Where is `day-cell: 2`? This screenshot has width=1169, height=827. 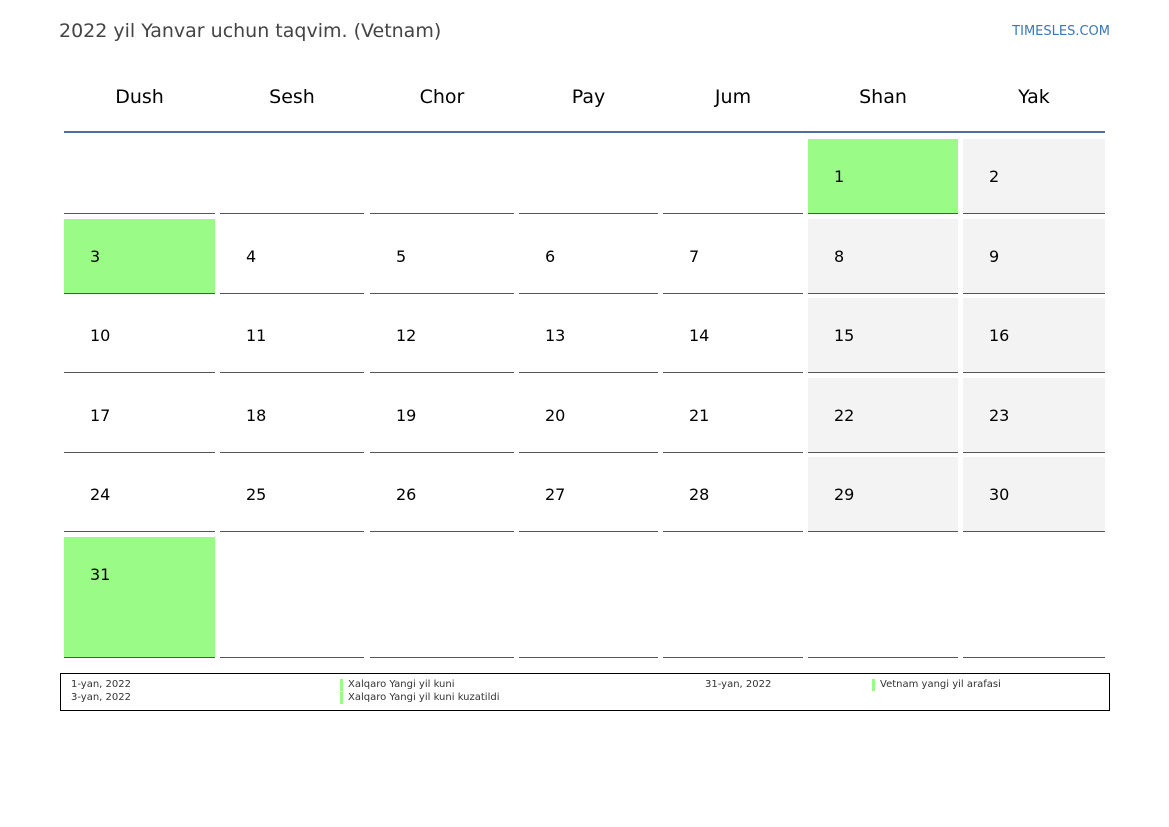 day-cell: 2 is located at coordinates (1034, 176).